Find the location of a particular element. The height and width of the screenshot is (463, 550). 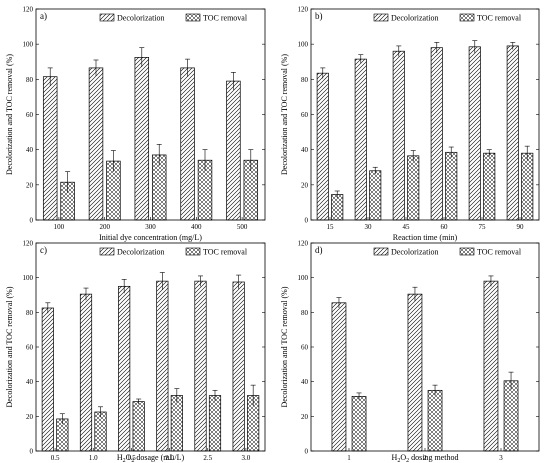

panel1-legend-label-toc-removal: TOC removal is located at coordinates (225, 18).